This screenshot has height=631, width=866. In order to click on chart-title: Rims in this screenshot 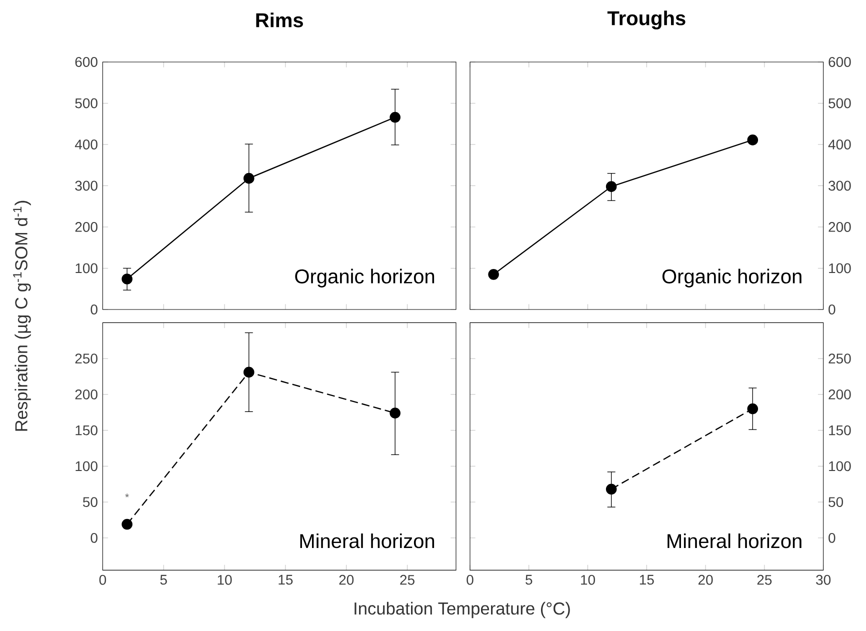, I will do `click(279, 20)`.